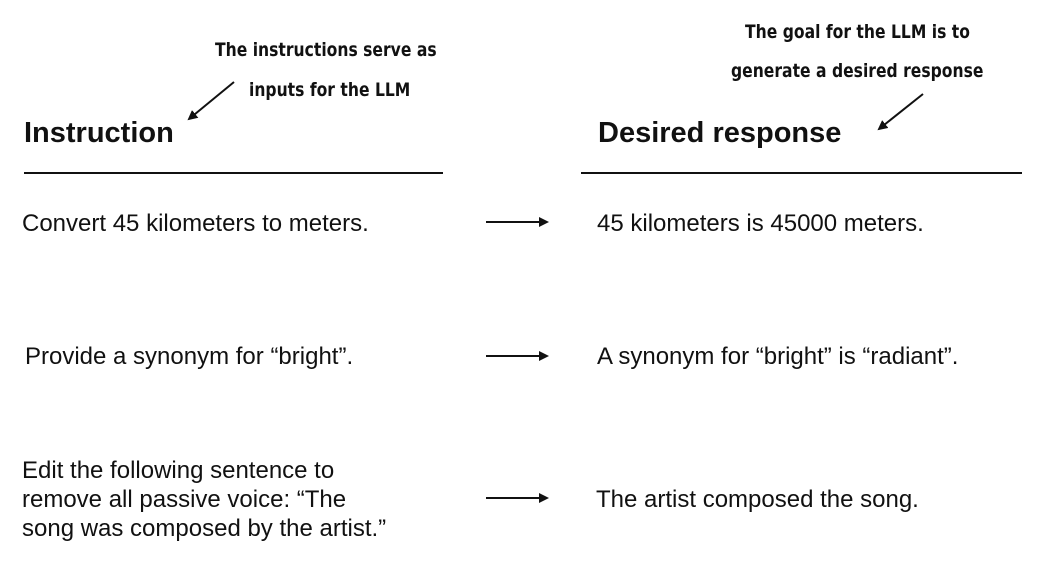  What do you see at coordinates (326, 50) in the screenshot?
I see `instructions-annotation-line-1: The instructions serve as` at bounding box center [326, 50].